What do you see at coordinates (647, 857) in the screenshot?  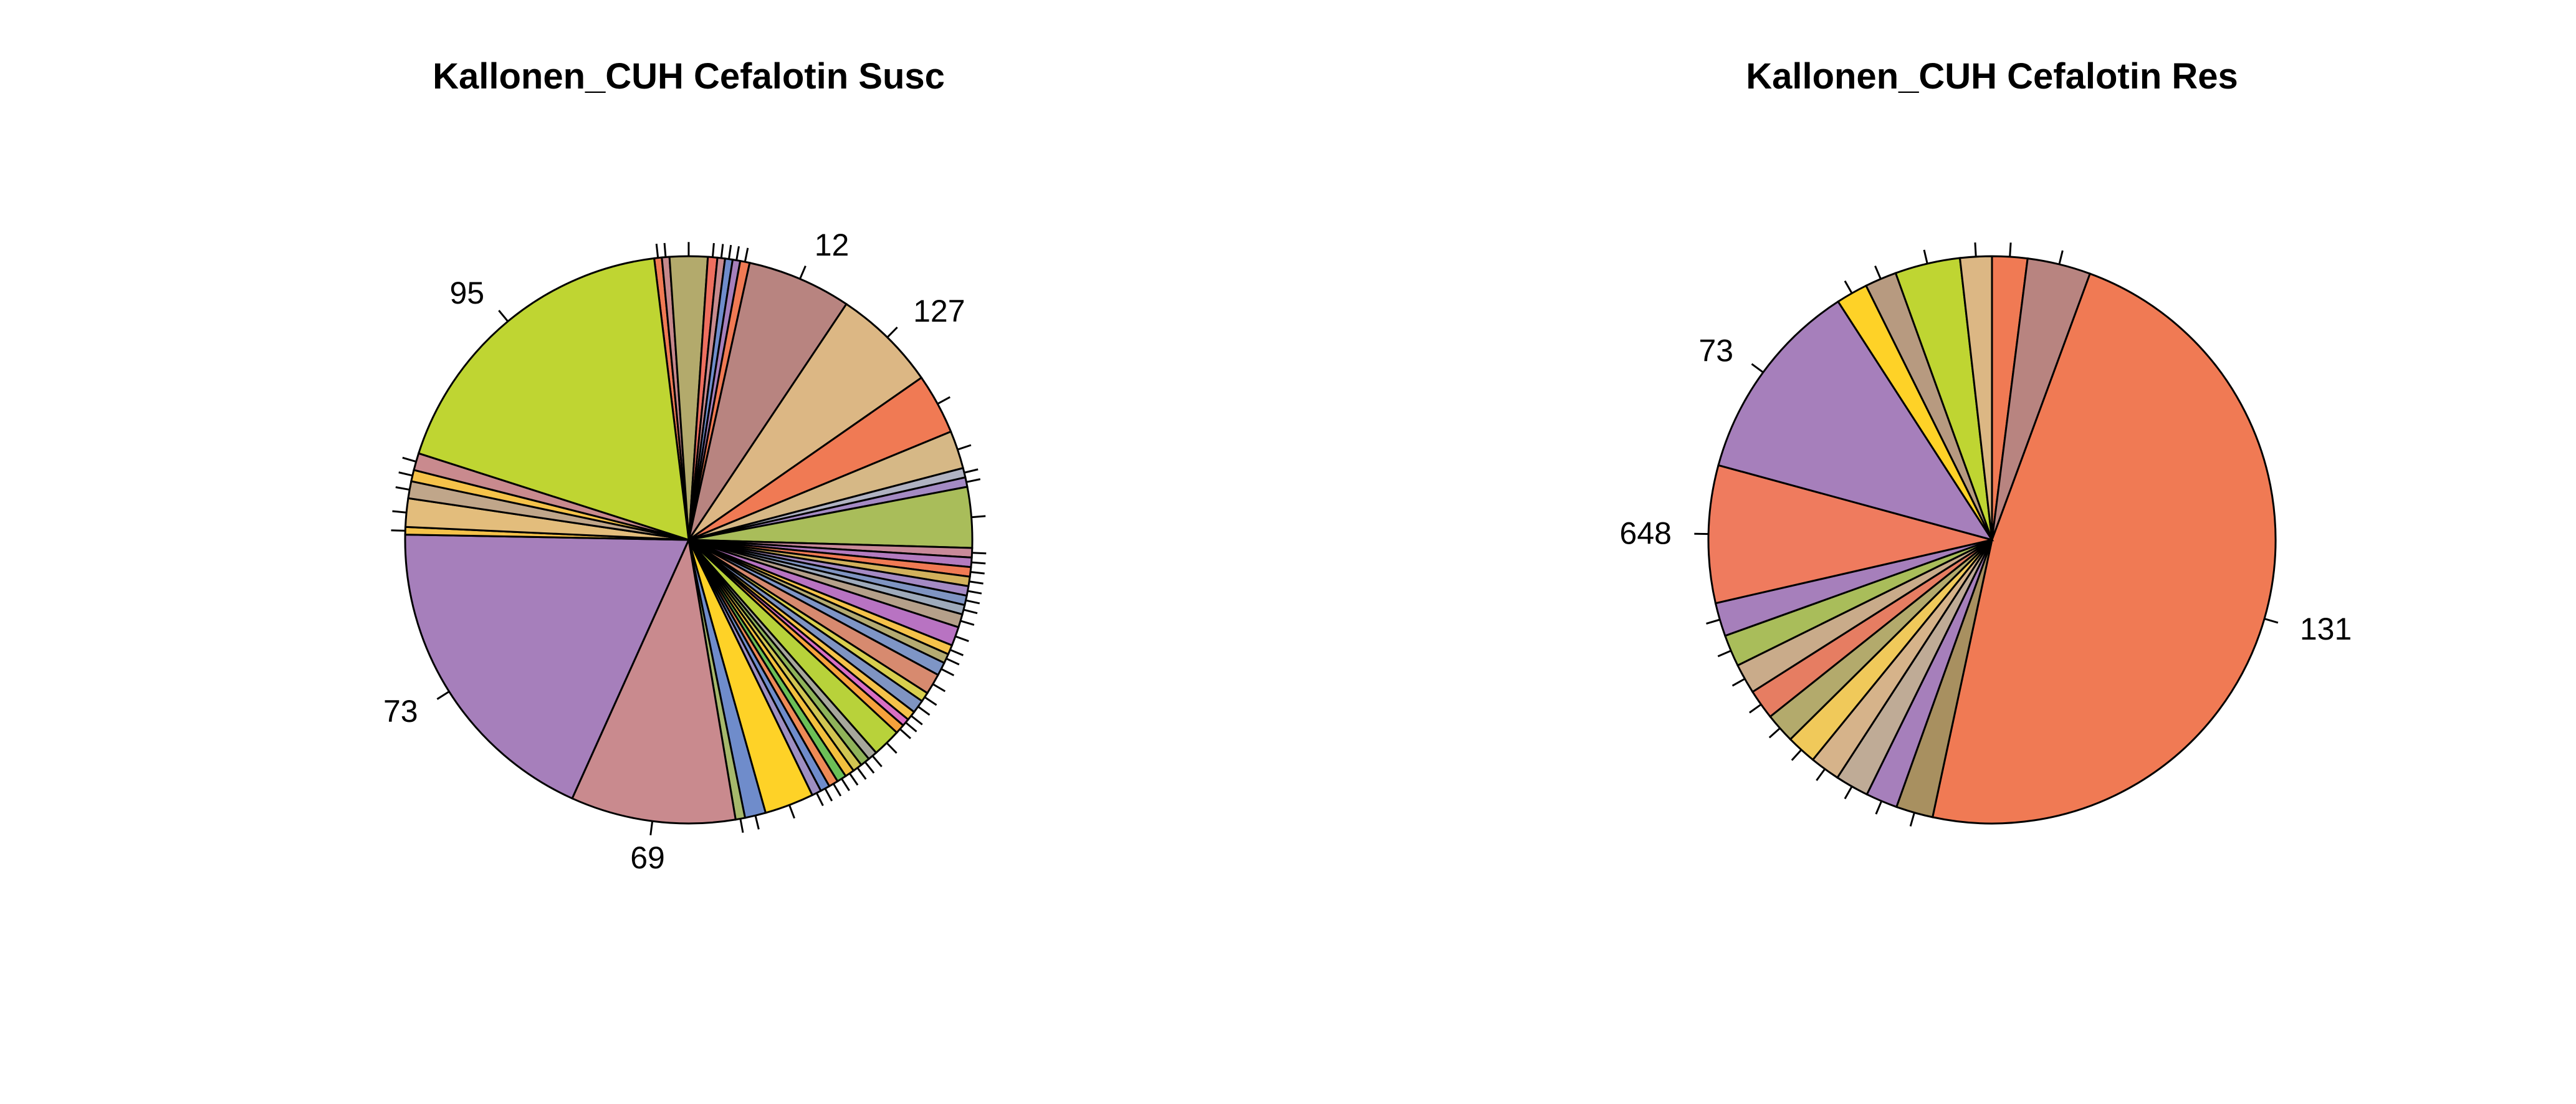 I see `pie-slice-label: 69` at bounding box center [647, 857].